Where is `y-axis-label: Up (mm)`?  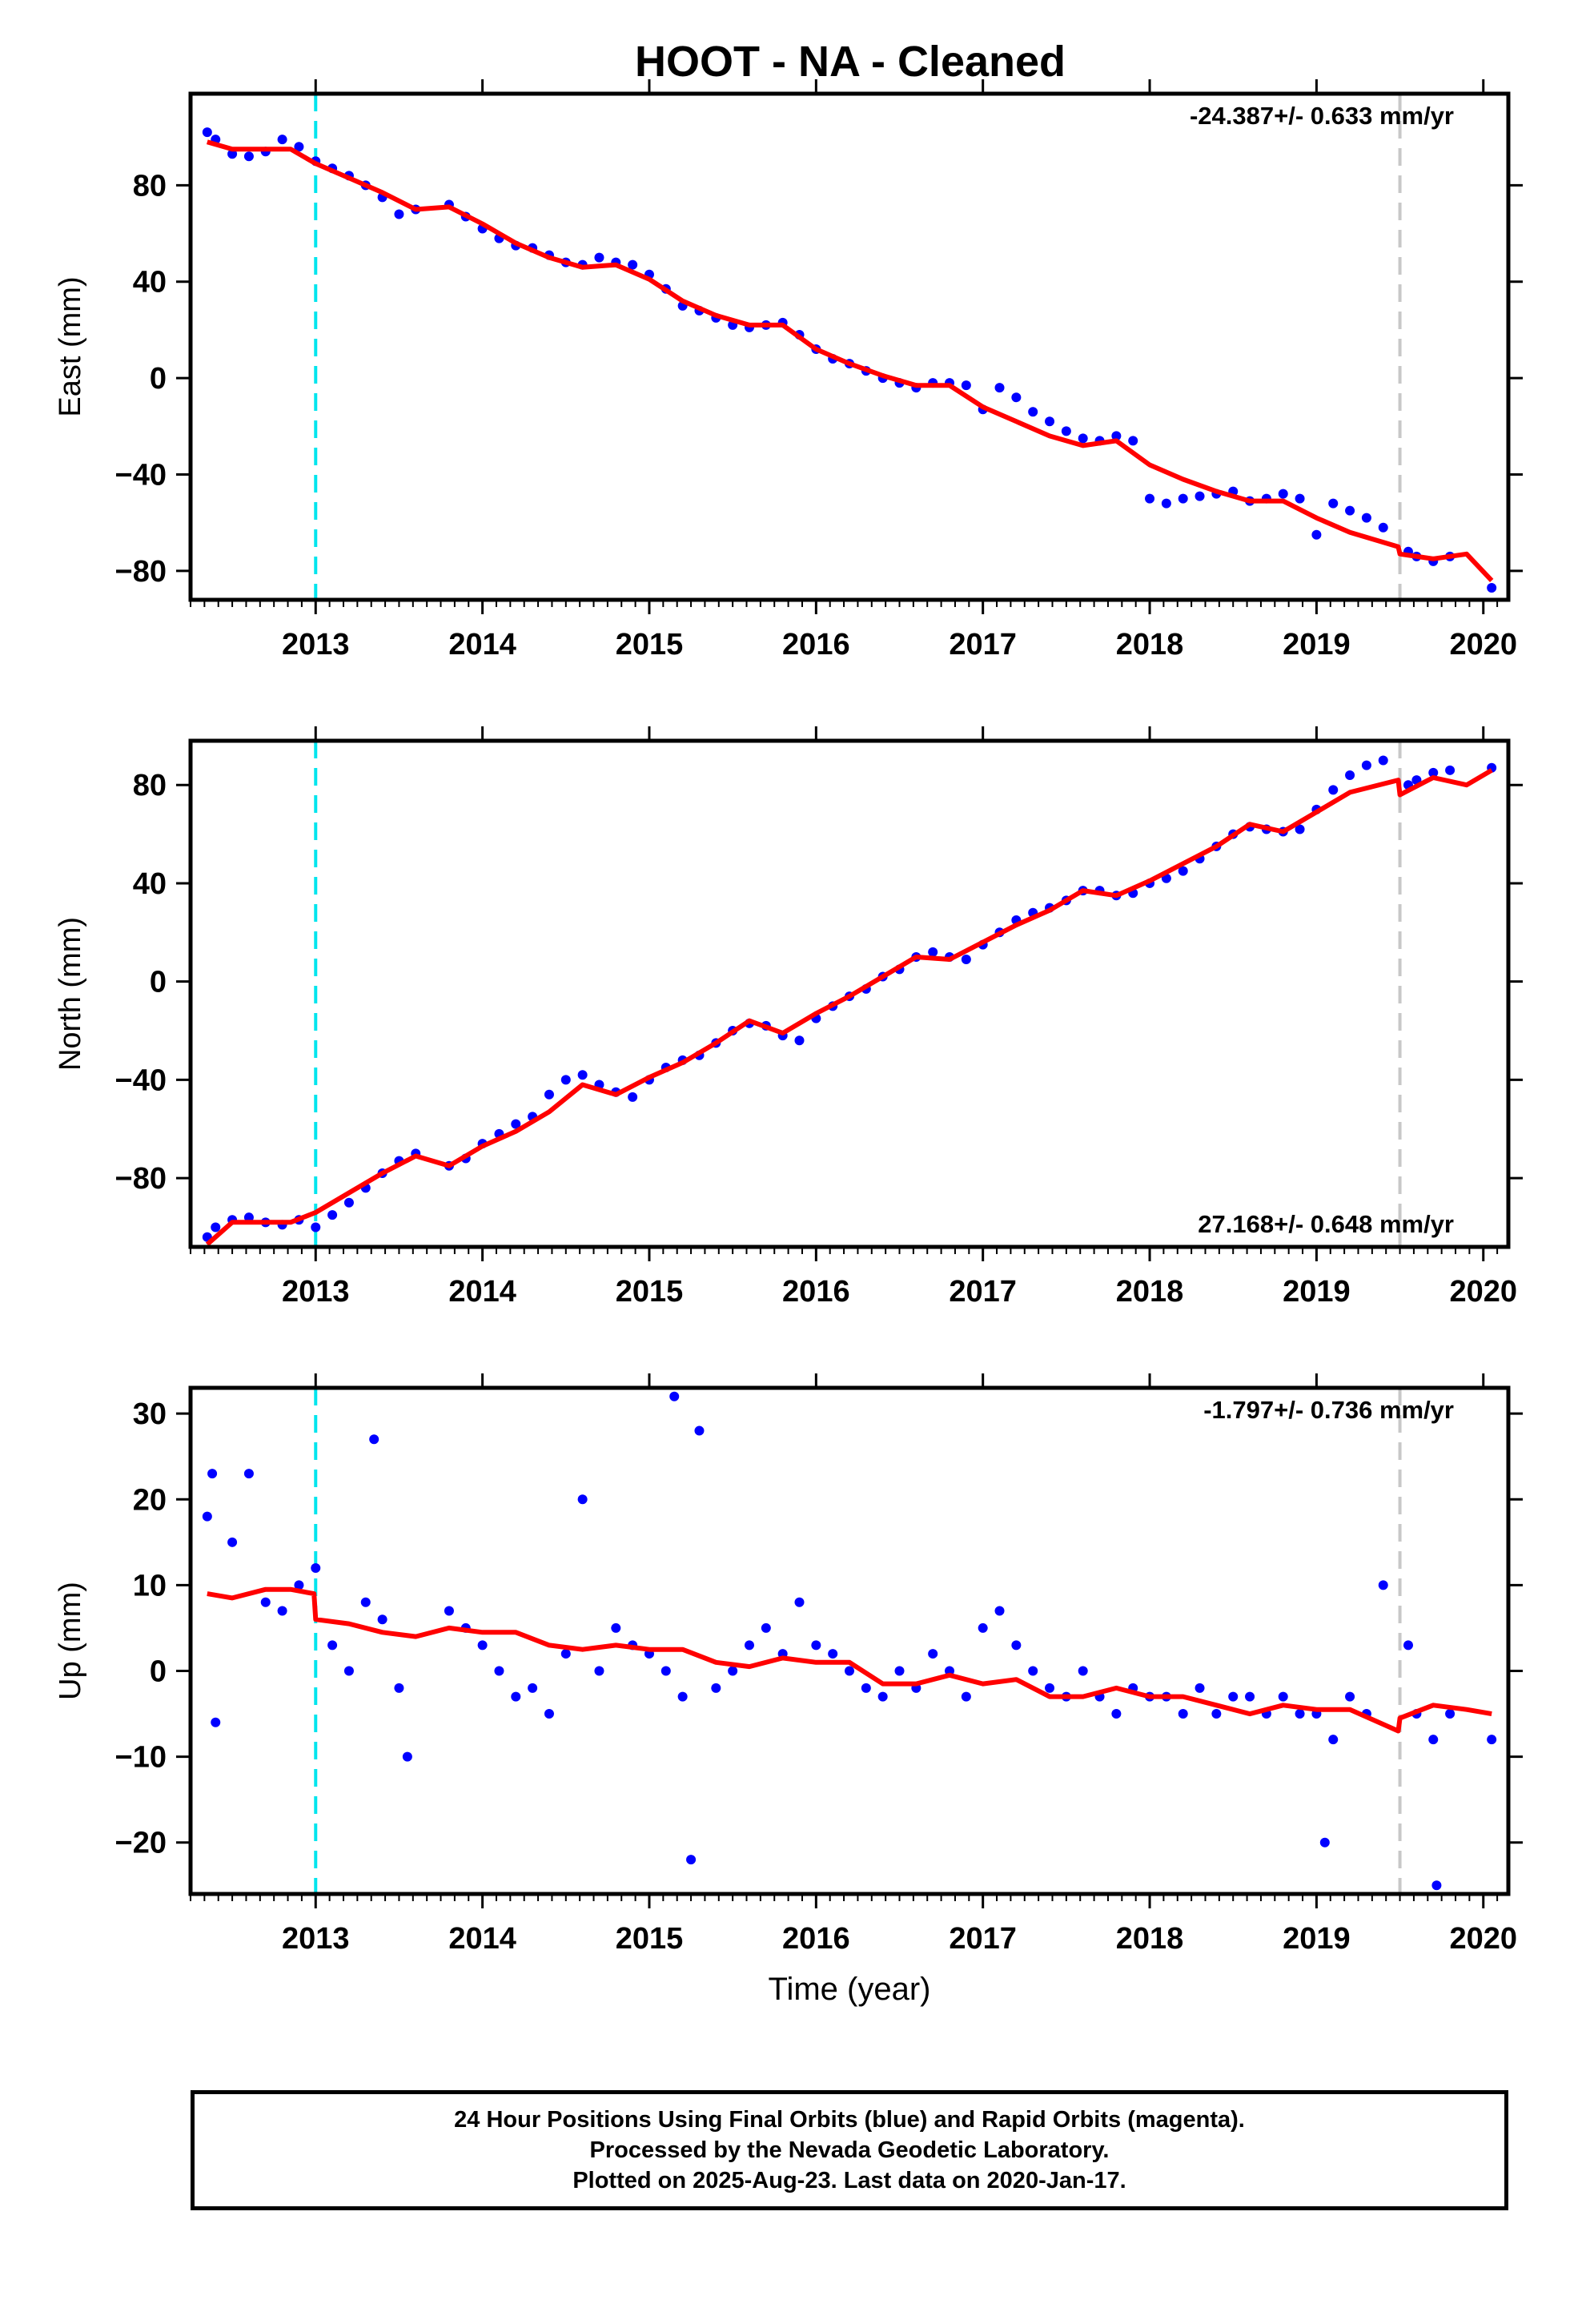 y-axis-label: Up (mm) is located at coordinates (70, 1641).